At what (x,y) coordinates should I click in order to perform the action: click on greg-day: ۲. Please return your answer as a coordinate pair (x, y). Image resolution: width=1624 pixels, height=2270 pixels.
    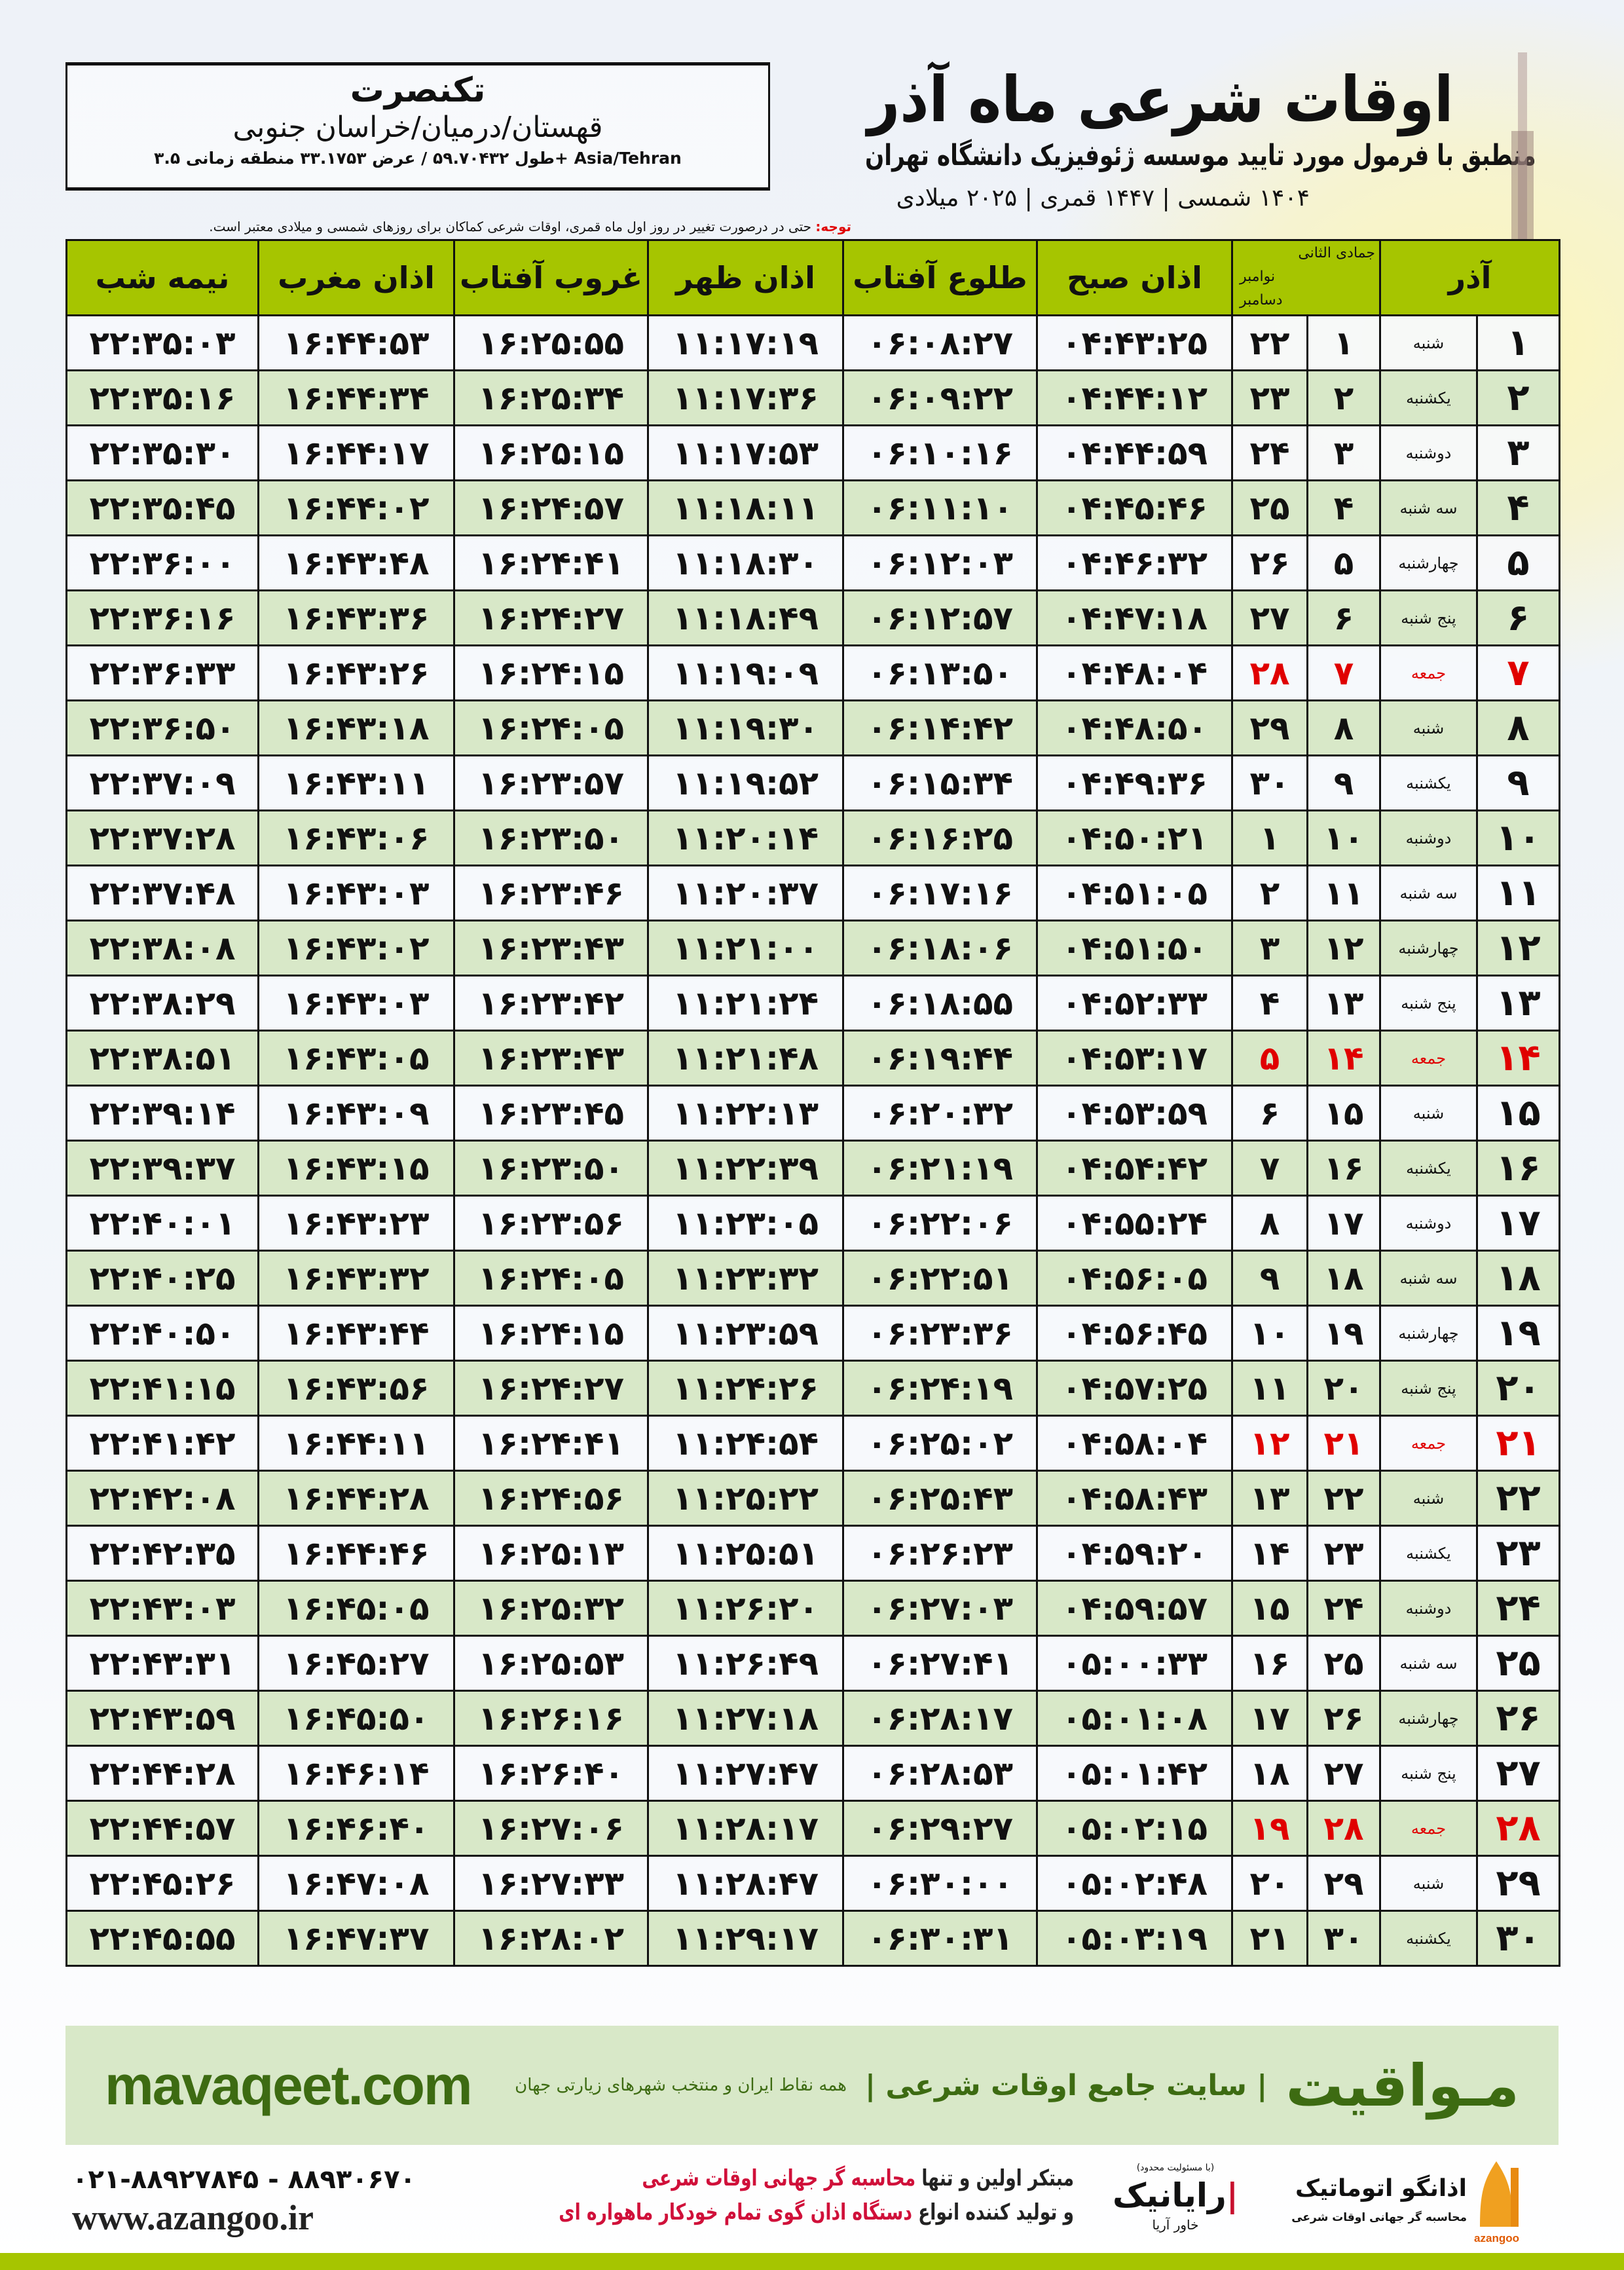
    Looking at the image, I should click on (1269, 893).